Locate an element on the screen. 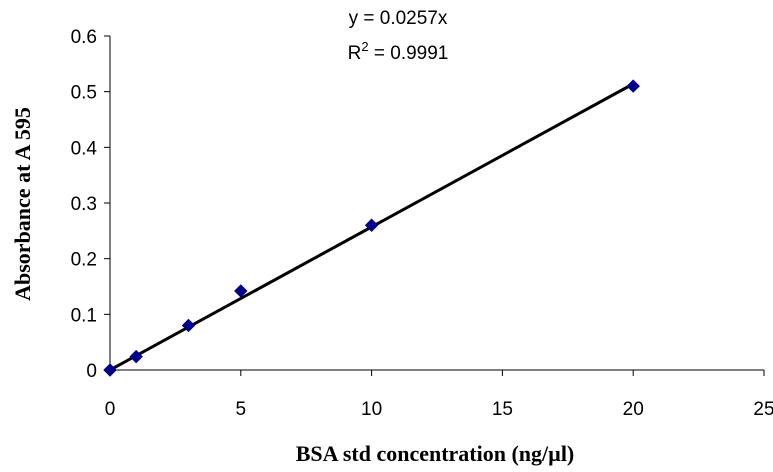 This screenshot has height=472, width=773. y-axis-ticks: 0 0.1 0.2 0.3 0.4 0.5 0.6 is located at coordinates (90, 204).